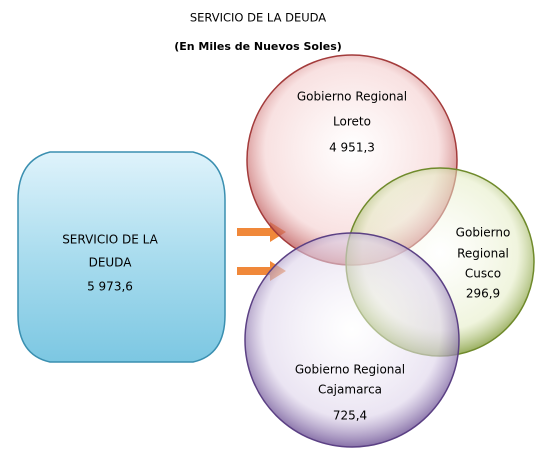 Image resolution: width=535 pixels, height=451 pixels. What do you see at coordinates (350, 390) in the screenshot?
I see `node-label: Cajamarca` at bounding box center [350, 390].